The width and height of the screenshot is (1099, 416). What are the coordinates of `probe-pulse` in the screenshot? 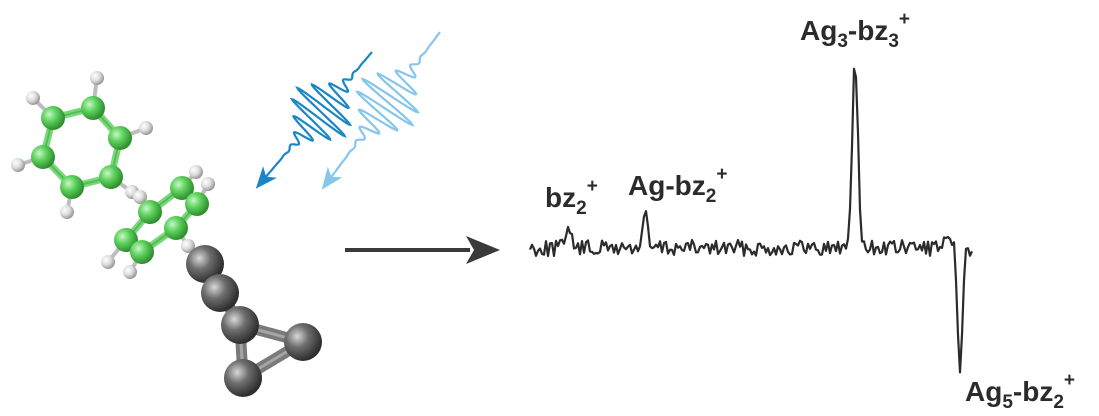 It's located at (381, 110).